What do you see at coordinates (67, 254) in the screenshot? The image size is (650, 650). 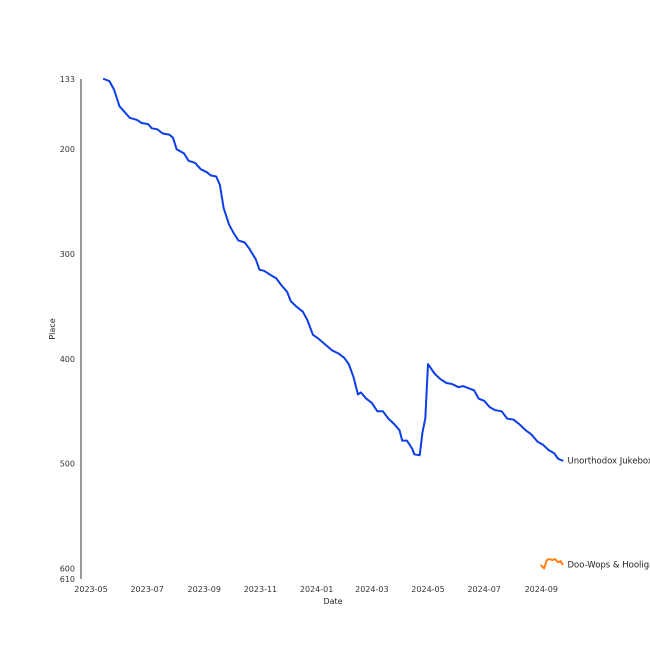 I see `y-tick-label: 300` at bounding box center [67, 254].